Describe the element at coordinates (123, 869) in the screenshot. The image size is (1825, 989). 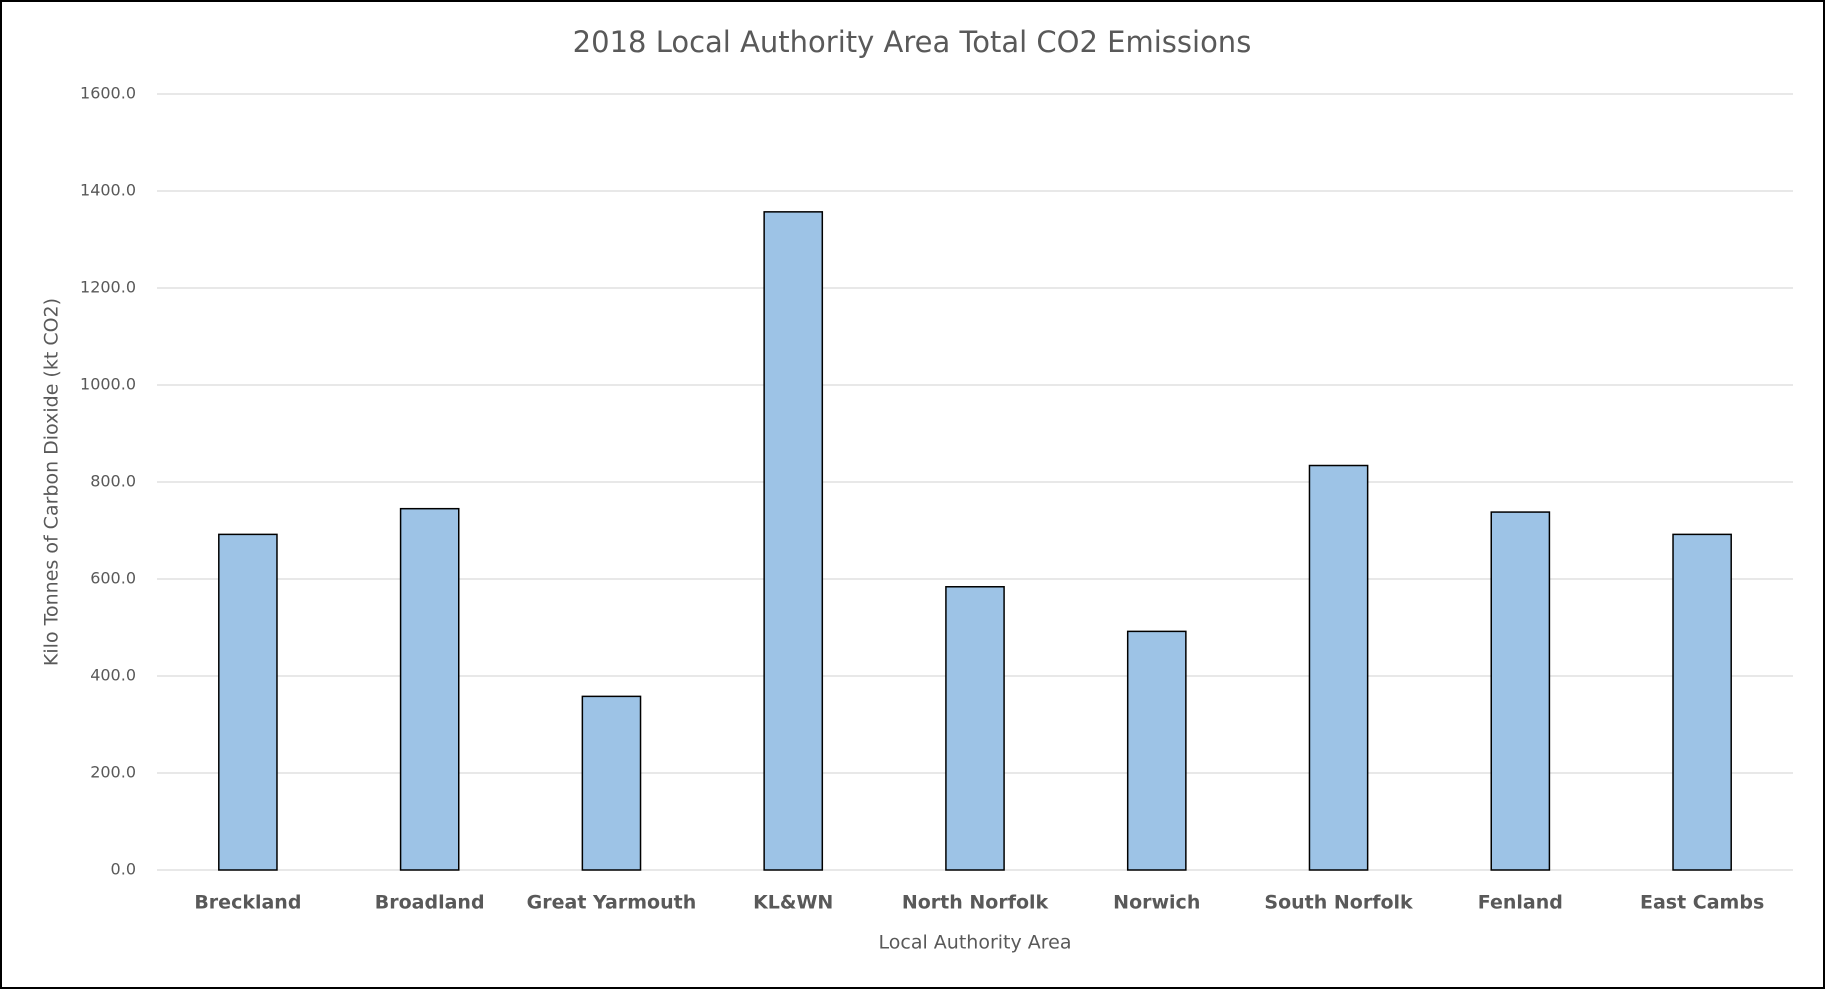
I see `y-tick-label: 0.0` at that location.